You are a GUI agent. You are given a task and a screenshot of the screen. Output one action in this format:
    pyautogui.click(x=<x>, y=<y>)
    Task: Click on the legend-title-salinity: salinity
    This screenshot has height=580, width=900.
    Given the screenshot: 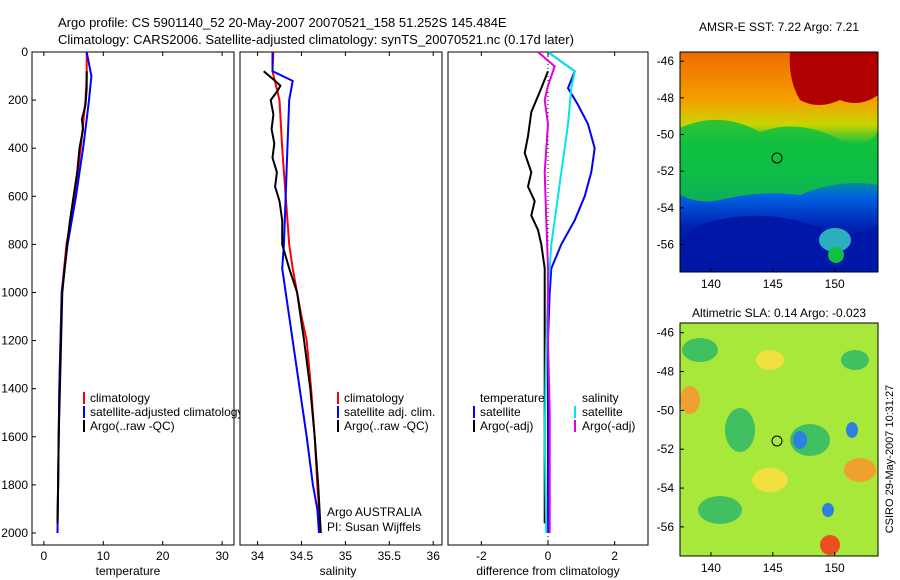 What is the action you would take?
    pyautogui.click(x=600, y=398)
    